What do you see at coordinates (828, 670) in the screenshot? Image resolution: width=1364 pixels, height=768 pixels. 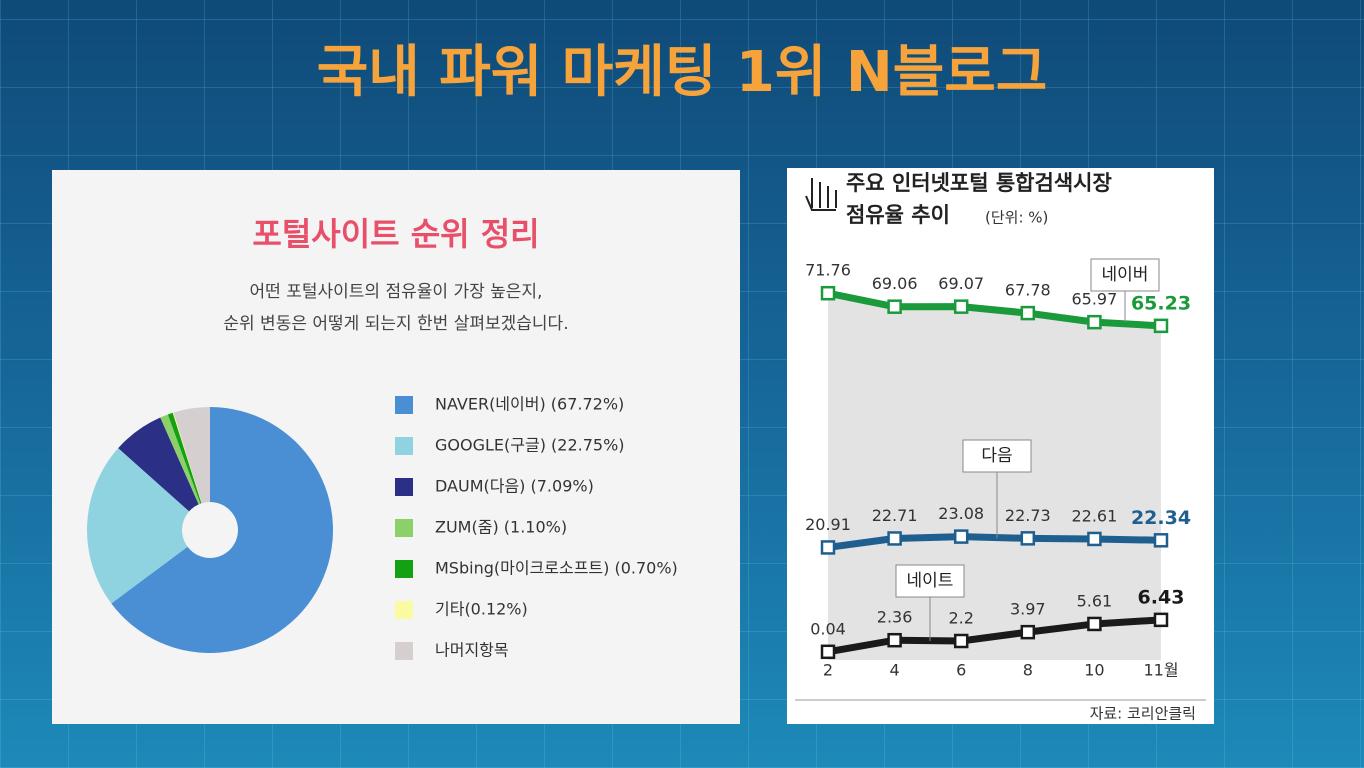 I see `x-tick-label: 2` at bounding box center [828, 670].